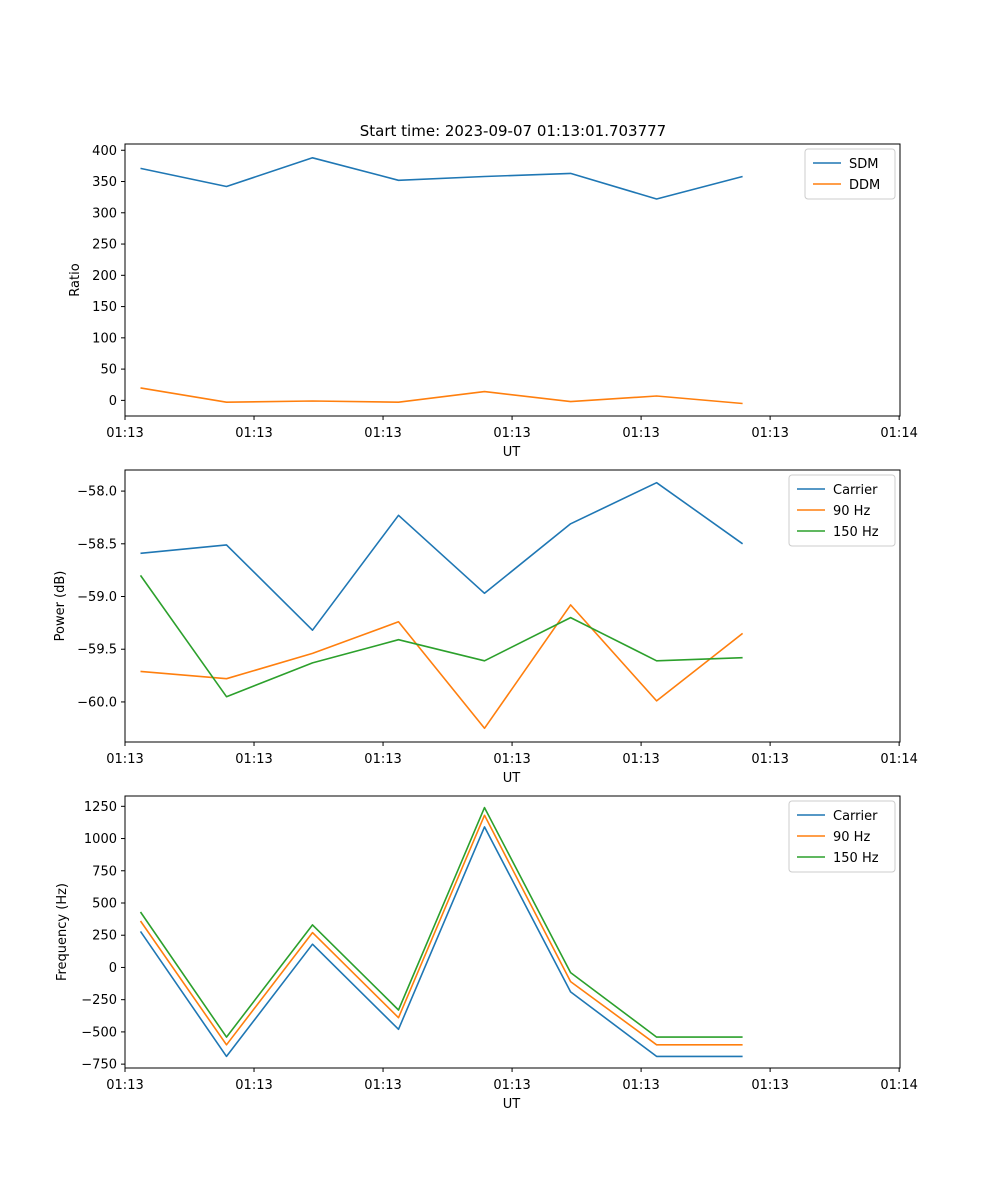  I want to click on chart-2-legend-label: Carrier, so click(855, 490).